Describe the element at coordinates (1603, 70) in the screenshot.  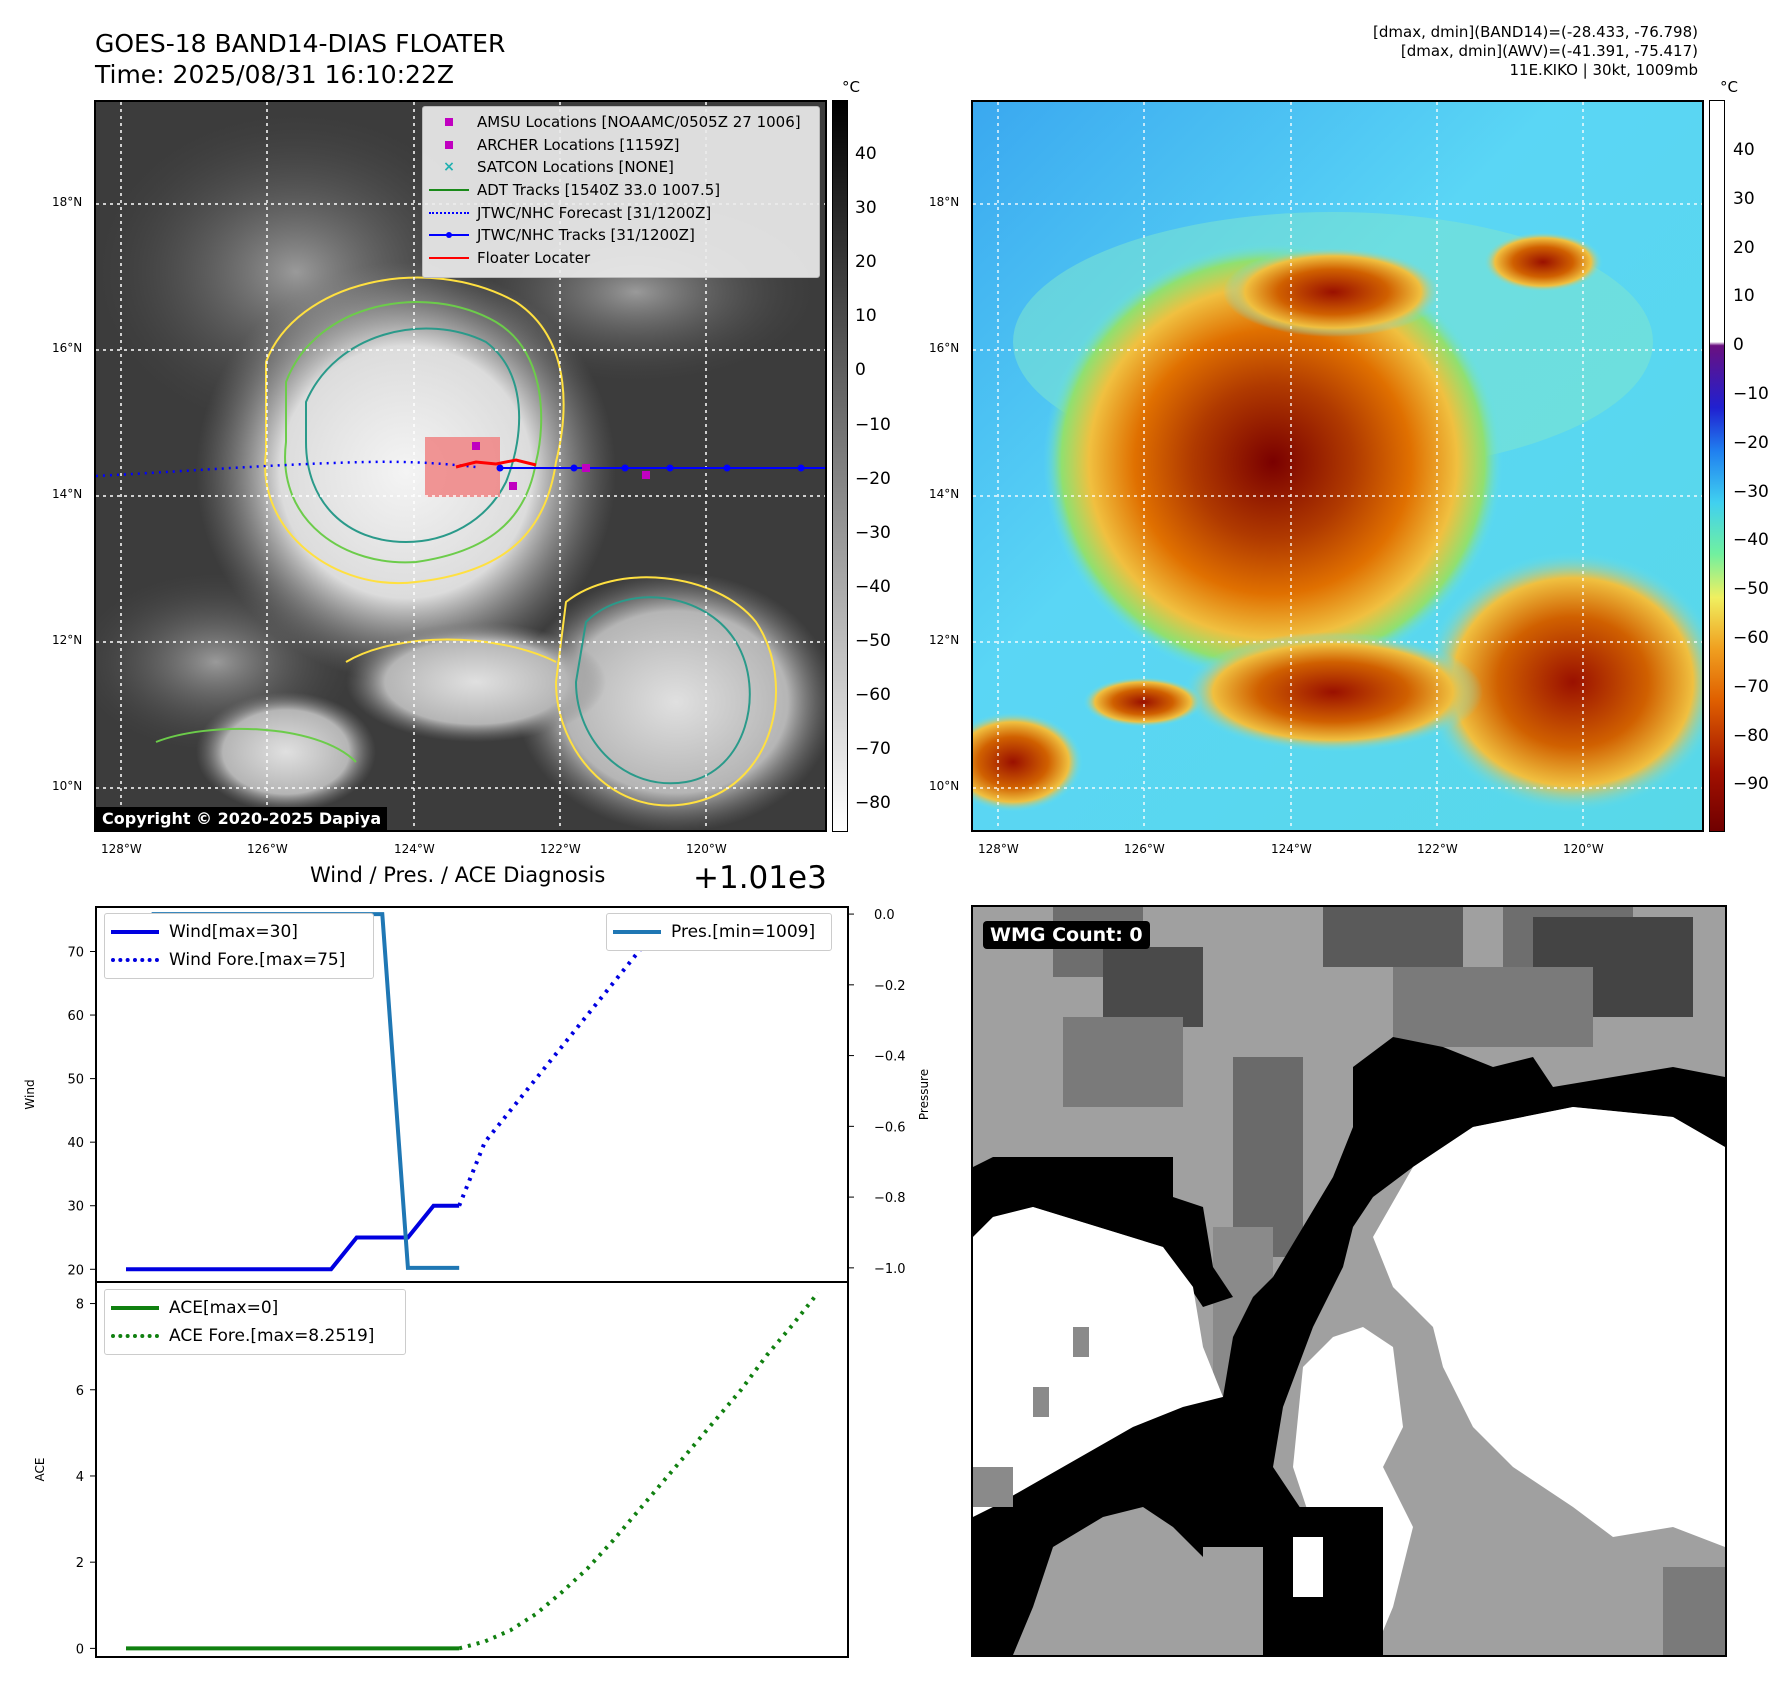
I see `info-line-3: 11E.KIKO | 30kt, 1009mb` at that location.